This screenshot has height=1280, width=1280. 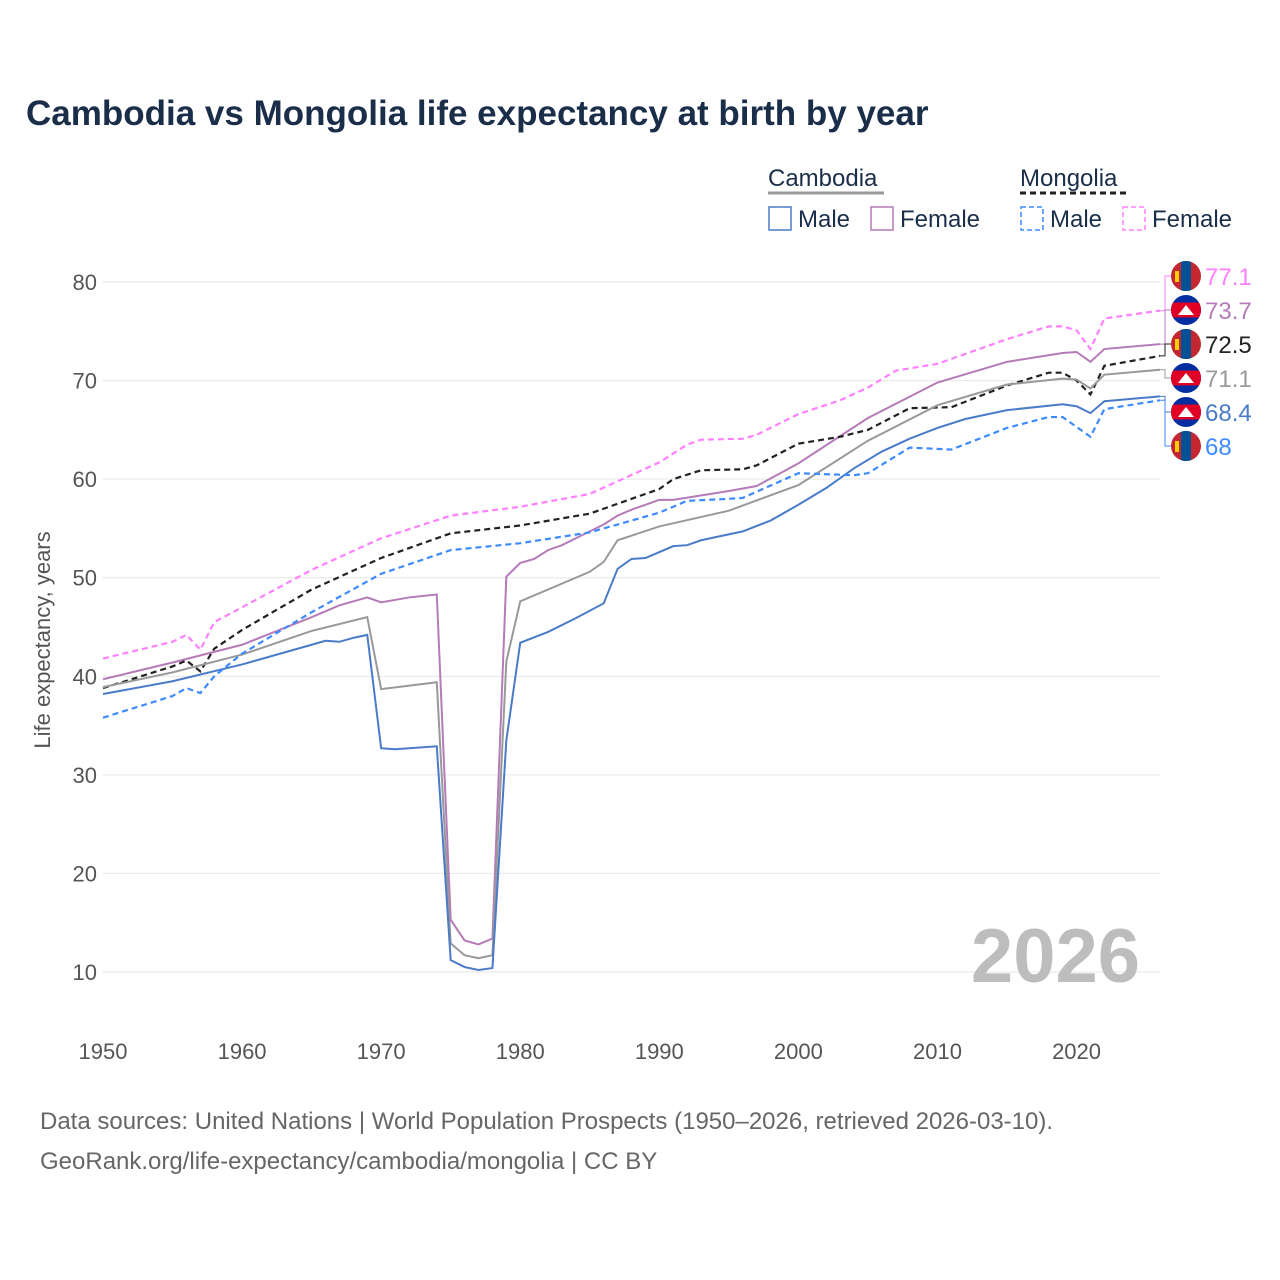 I want to click on end-value-label: 68, so click(x=1218, y=447).